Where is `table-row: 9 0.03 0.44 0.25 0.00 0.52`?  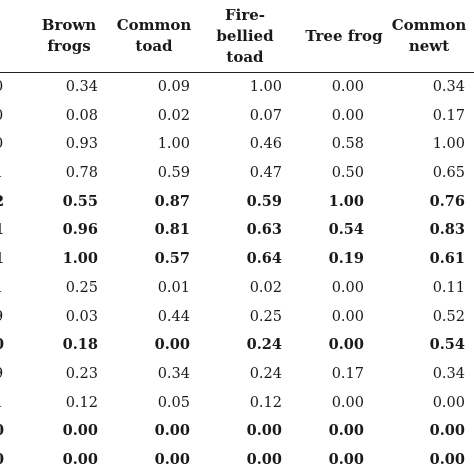
table-row: 9 0.03 0.44 0.25 0.00 0.52 is located at coordinates (237, 317).